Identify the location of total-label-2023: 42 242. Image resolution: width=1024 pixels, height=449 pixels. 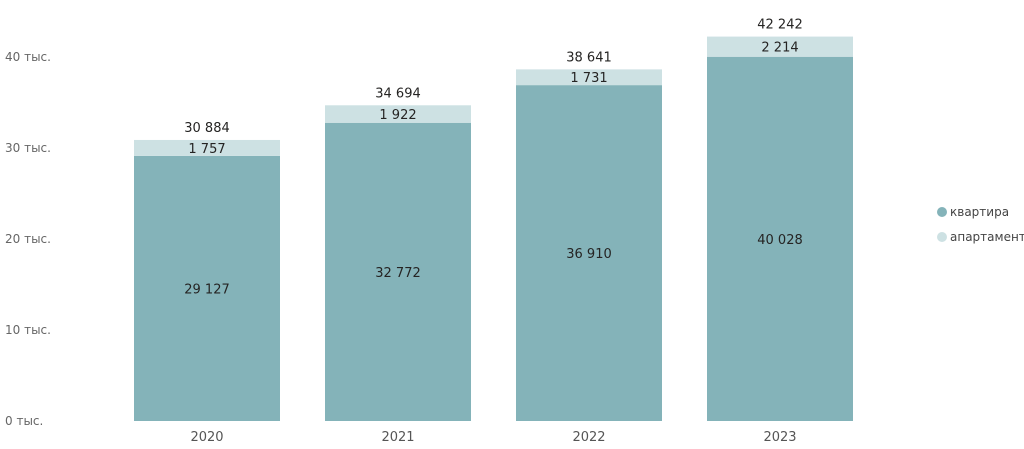
(780, 25).